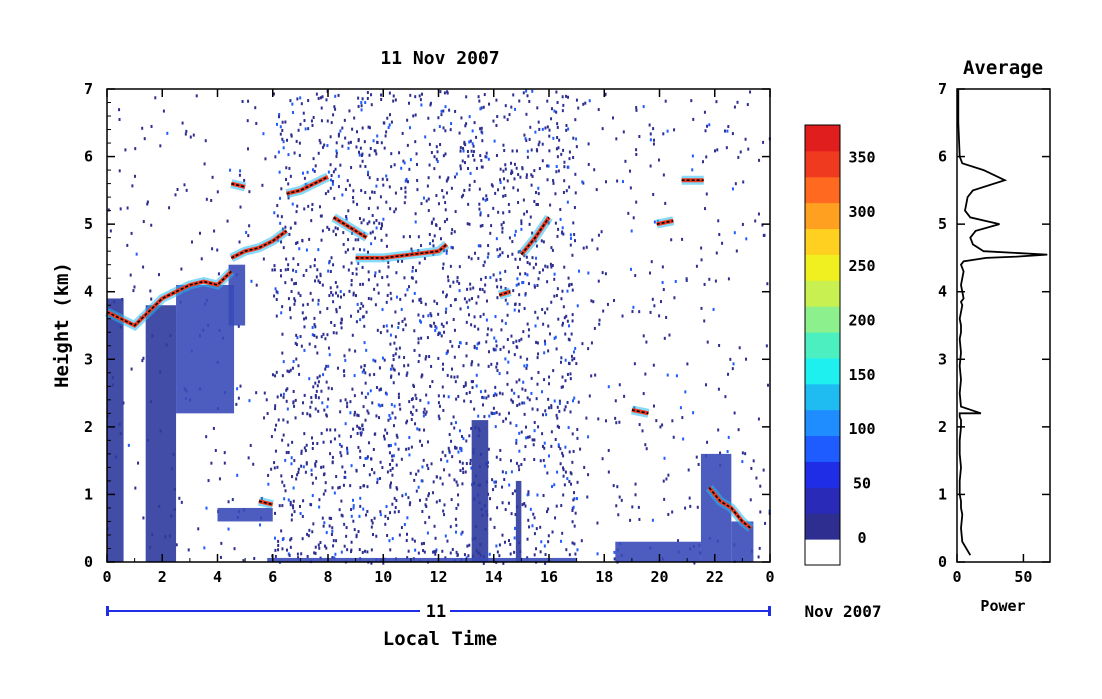 The width and height of the screenshot is (1102, 699). I want to click on profile-y-tick-label: 6, so click(942, 157).